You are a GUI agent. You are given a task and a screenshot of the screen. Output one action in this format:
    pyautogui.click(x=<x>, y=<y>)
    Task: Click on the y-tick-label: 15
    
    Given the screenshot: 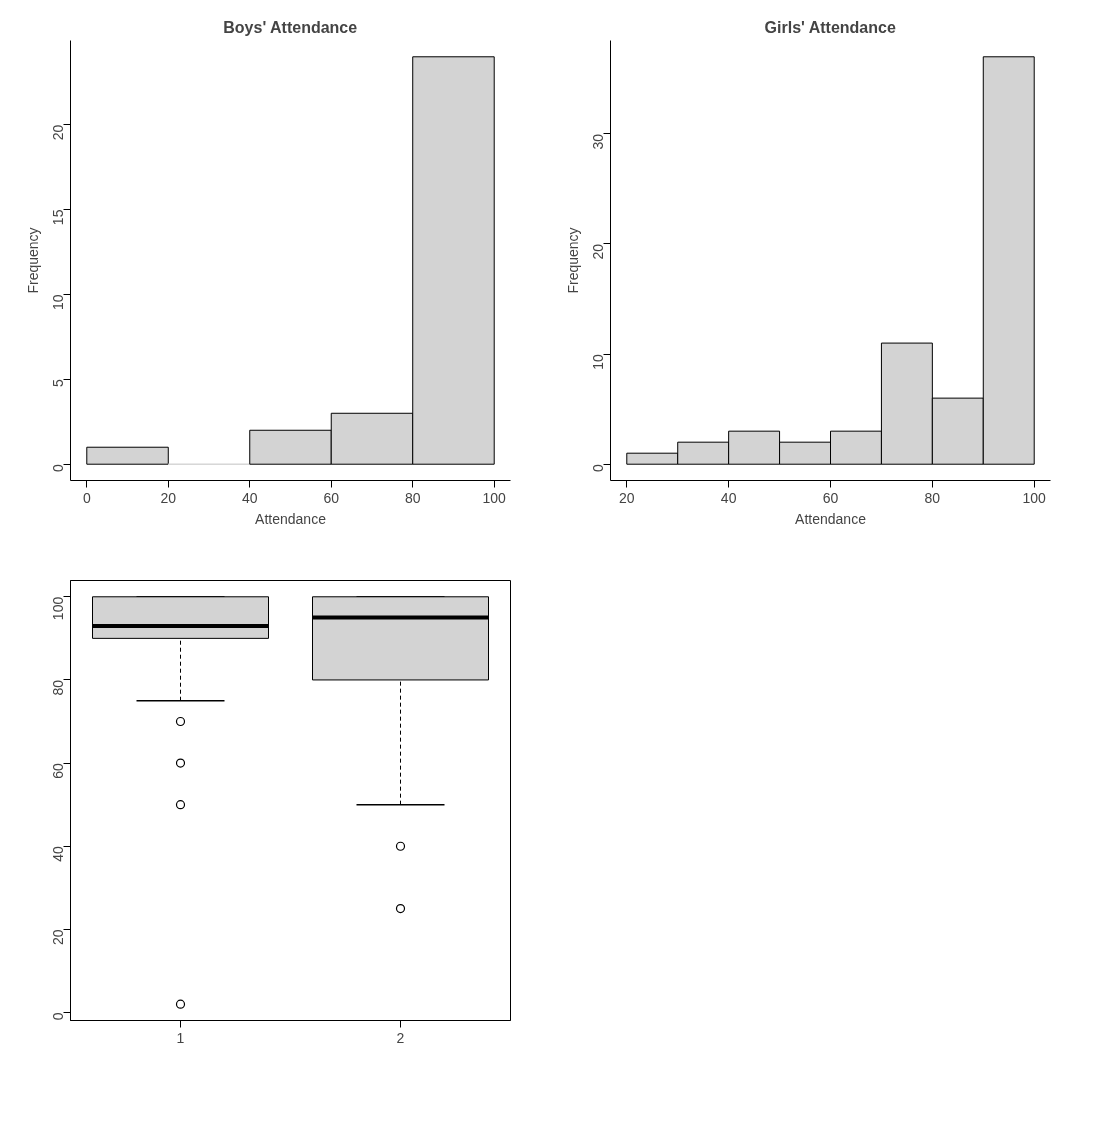 What is the action you would take?
    pyautogui.click(x=58, y=217)
    